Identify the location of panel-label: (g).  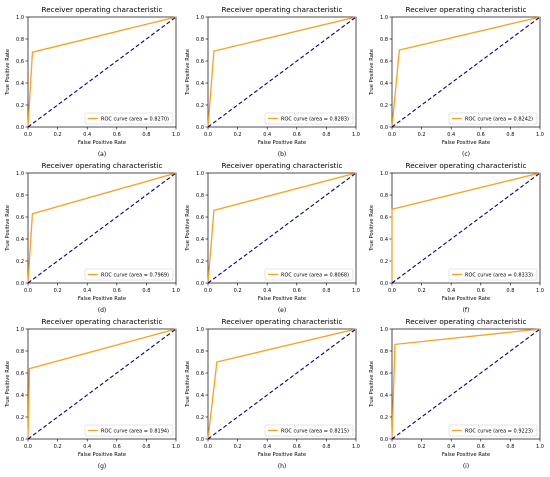
(102, 466).